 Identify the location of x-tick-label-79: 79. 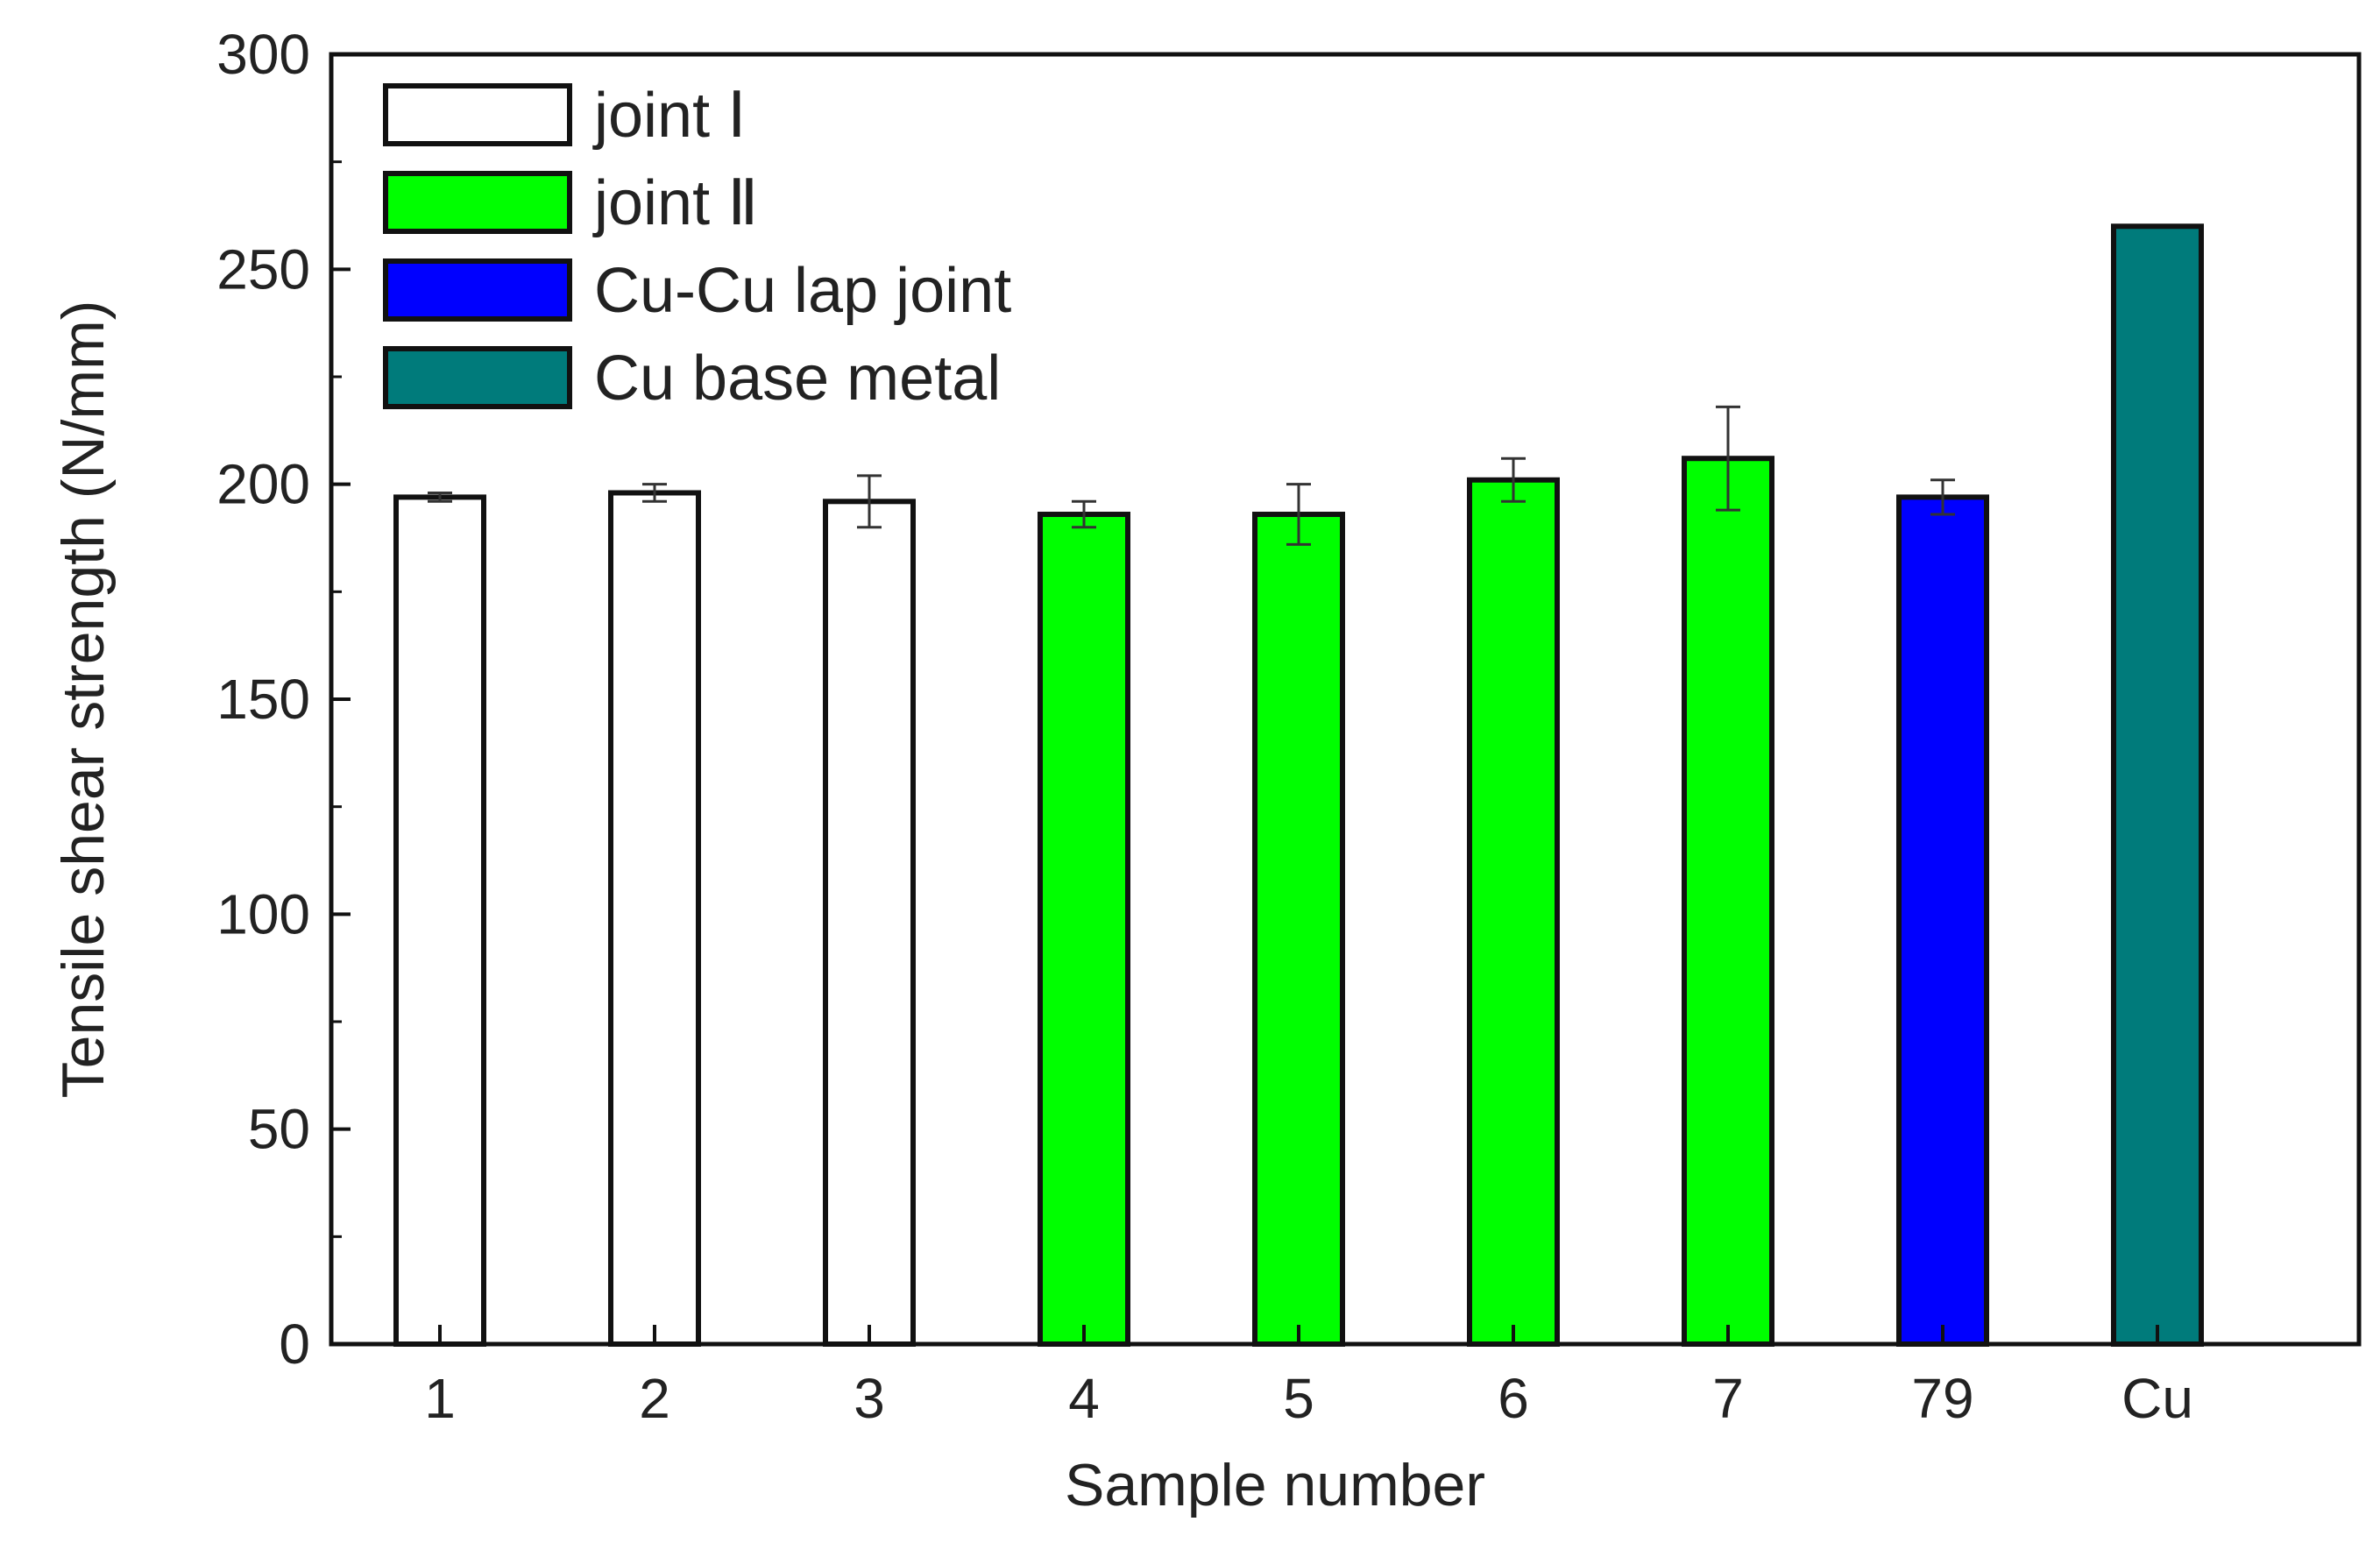
(1942, 1398).